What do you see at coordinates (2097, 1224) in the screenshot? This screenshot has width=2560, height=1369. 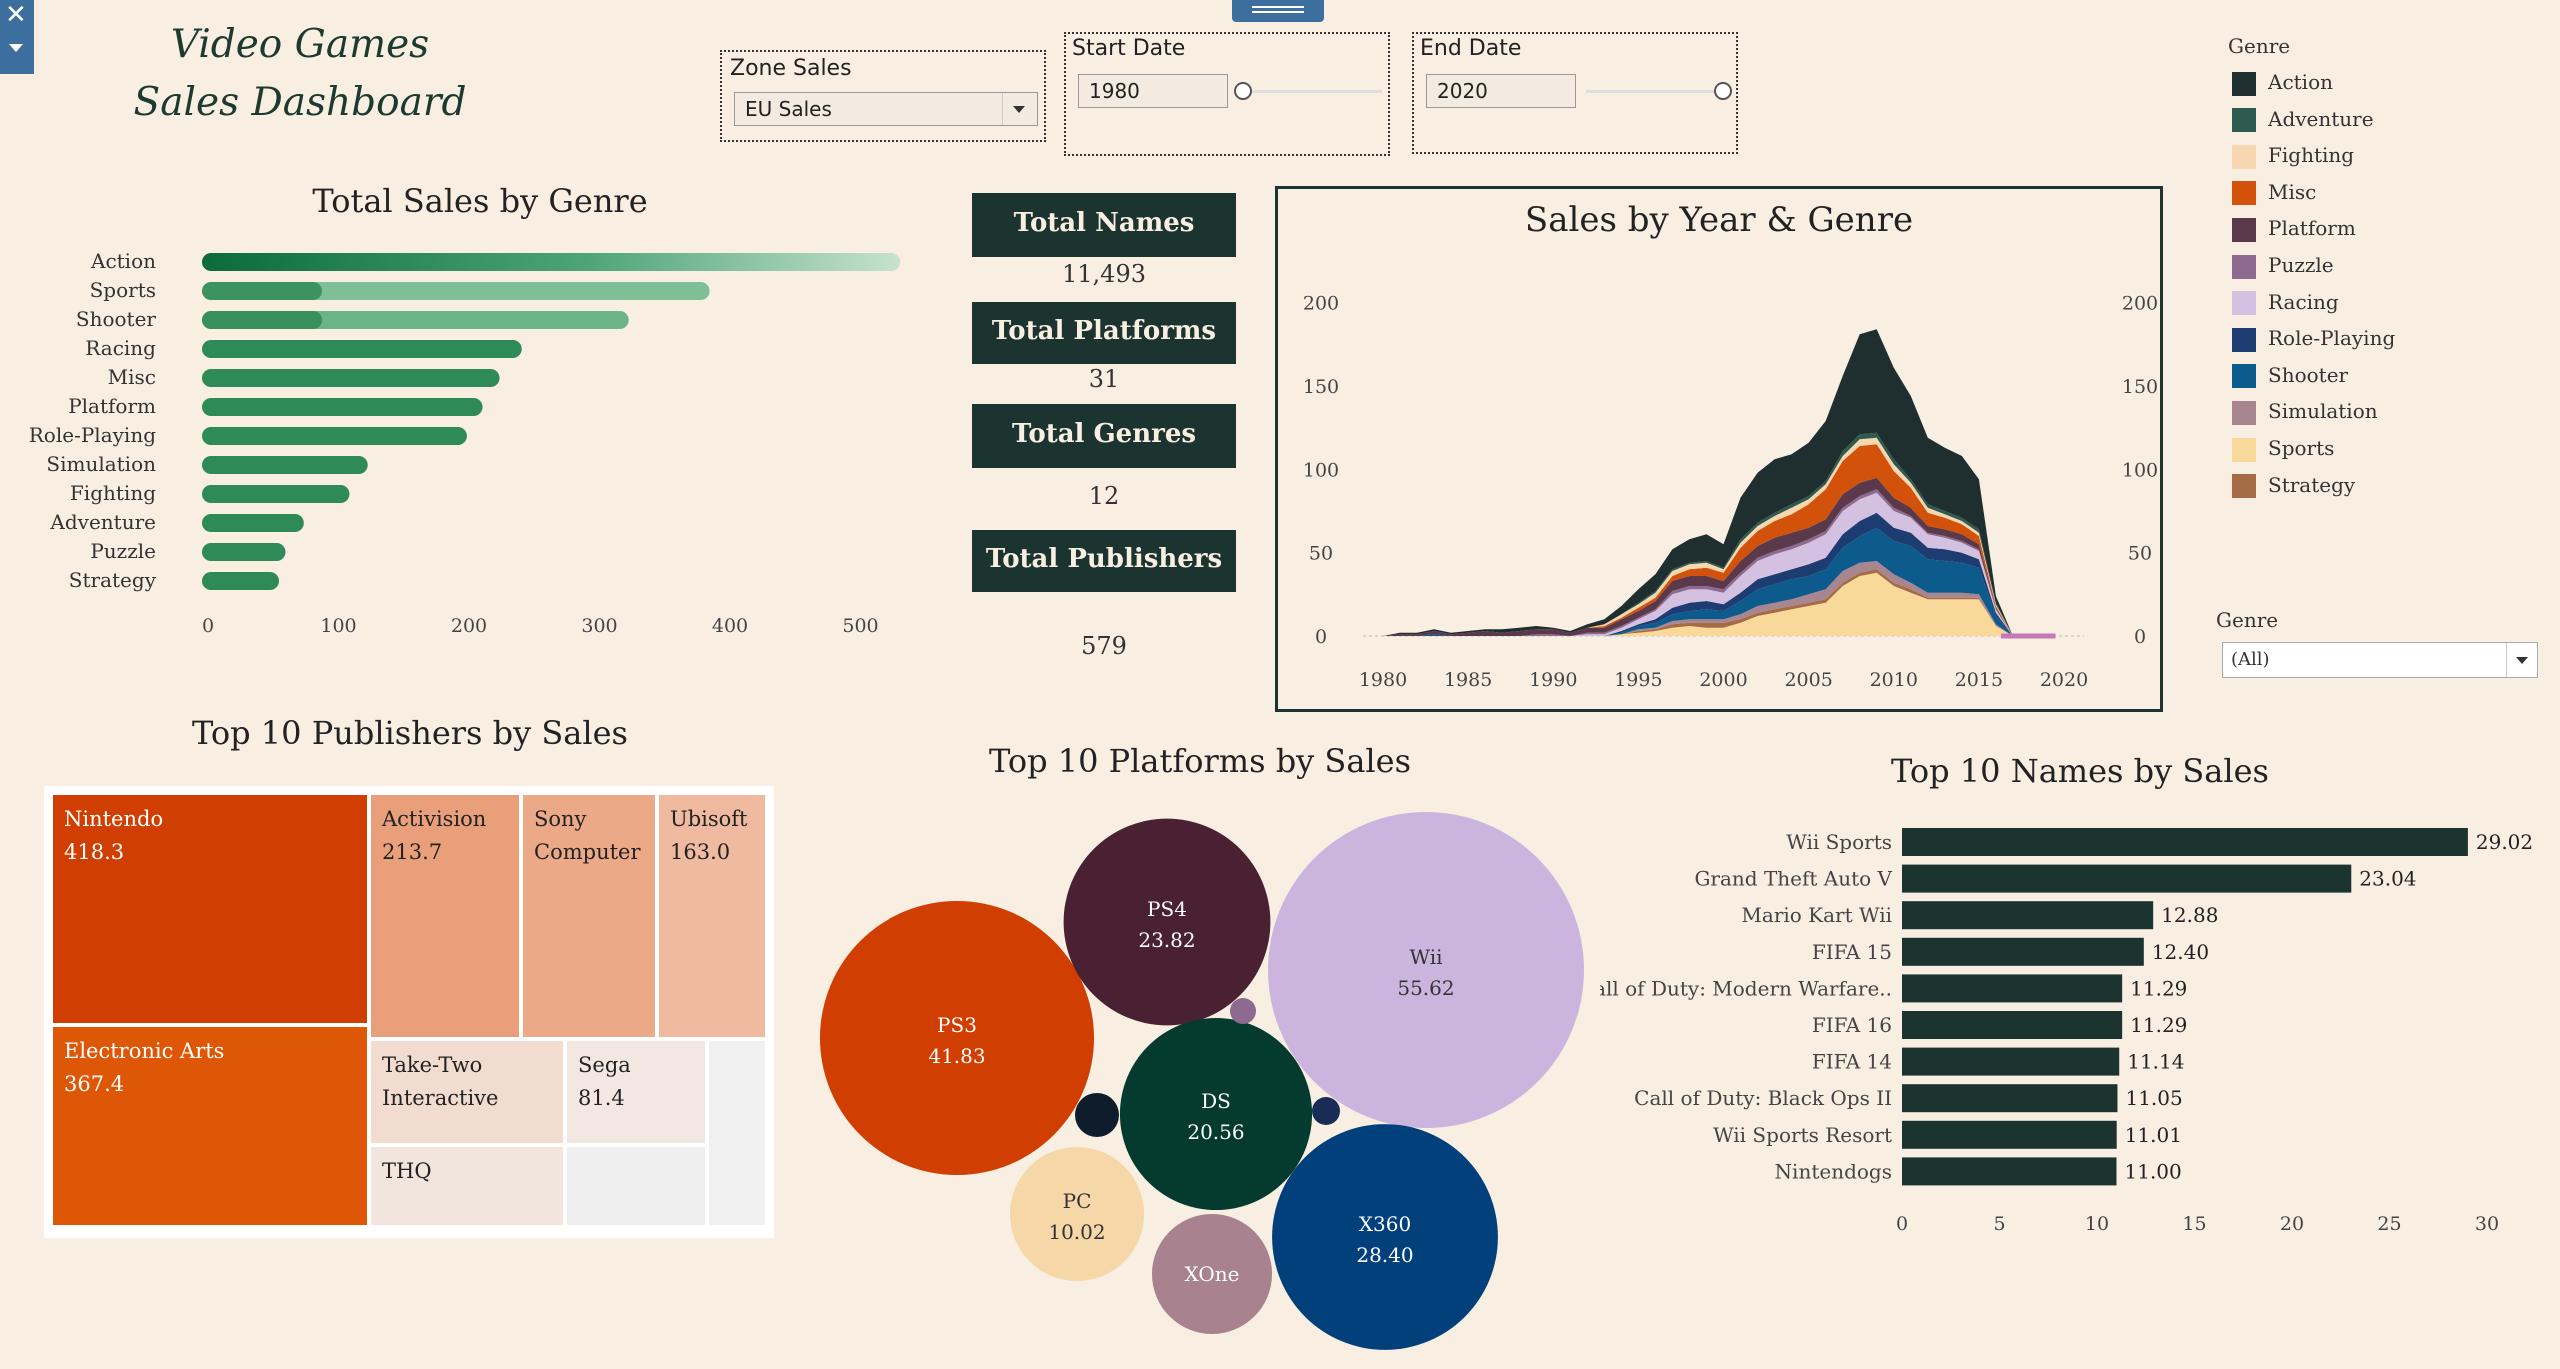 I see `names-bar-xtick-10: 10` at bounding box center [2097, 1224].